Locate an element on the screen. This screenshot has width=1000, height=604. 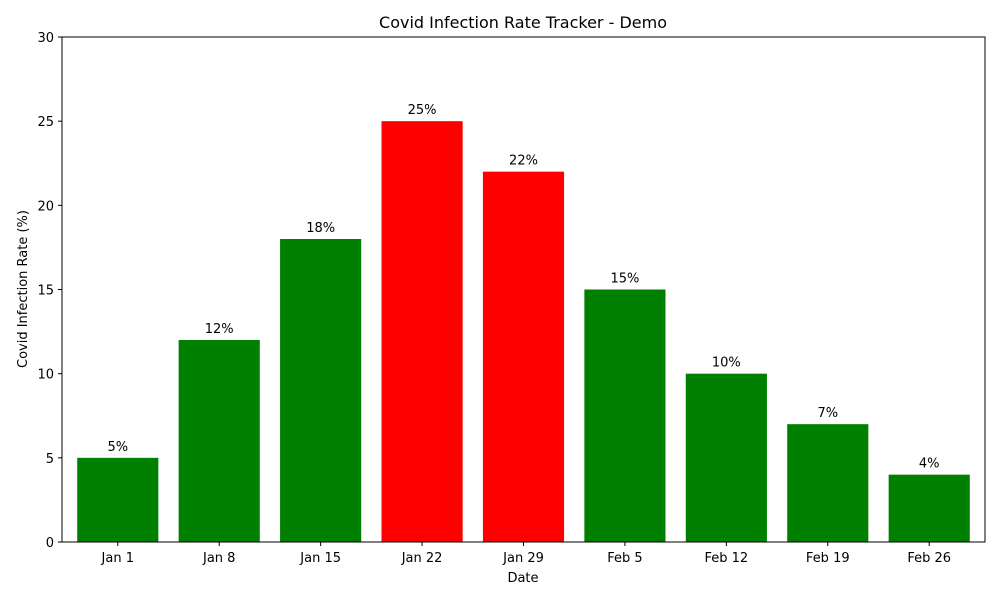
x-tick-label-6: Feb 12 is located at coordinates (727, 558).